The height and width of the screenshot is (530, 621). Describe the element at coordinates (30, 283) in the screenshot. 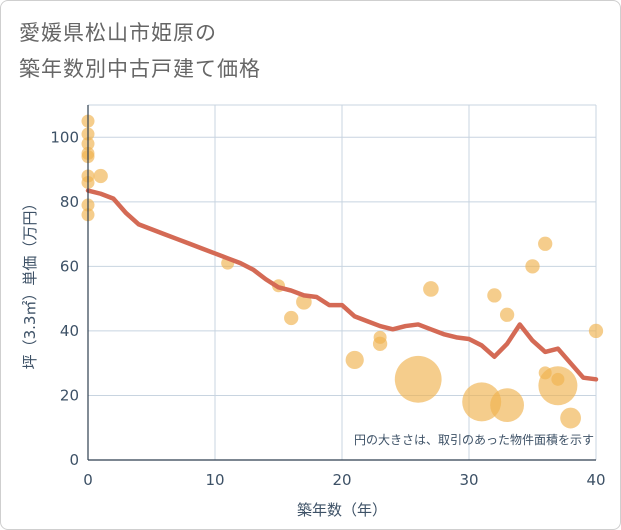

I see `y-axis-label: 坪（3.3㎡）単価（万円）` at that location.